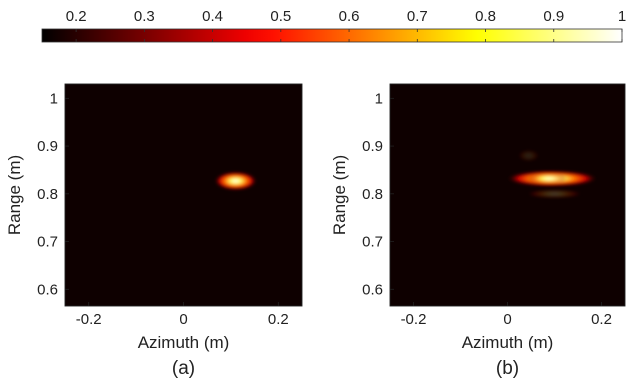 This screenshot has width=630, height=387. I want to click on colorbar-tick-label: 0.5, so click(280, 16).